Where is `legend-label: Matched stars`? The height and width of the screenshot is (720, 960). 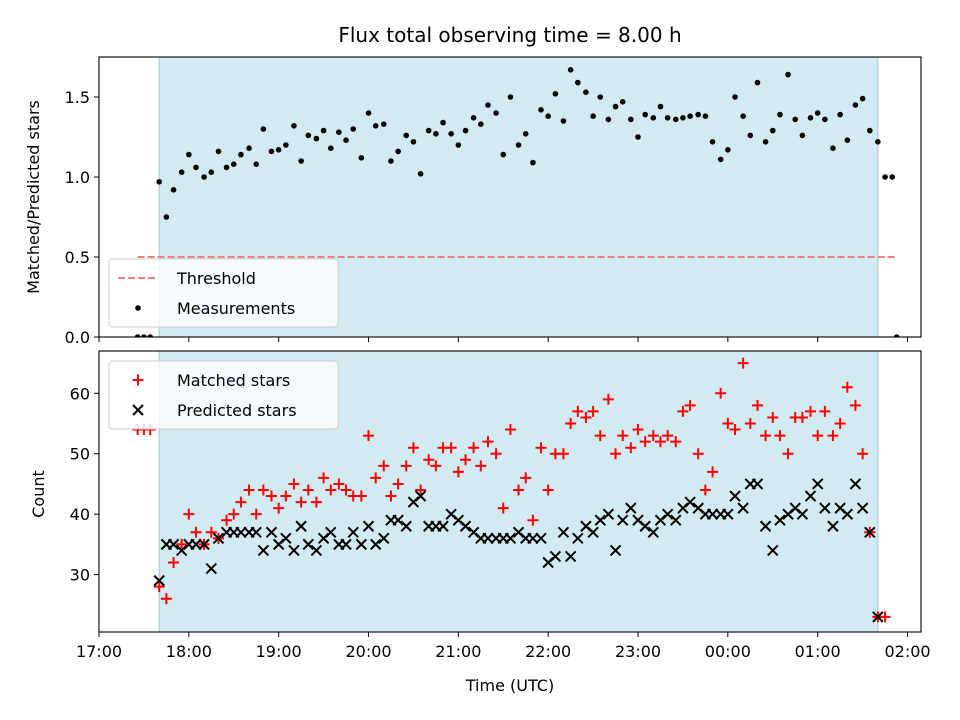
legend-label: Matched stars is located at coordinates (233, 380).